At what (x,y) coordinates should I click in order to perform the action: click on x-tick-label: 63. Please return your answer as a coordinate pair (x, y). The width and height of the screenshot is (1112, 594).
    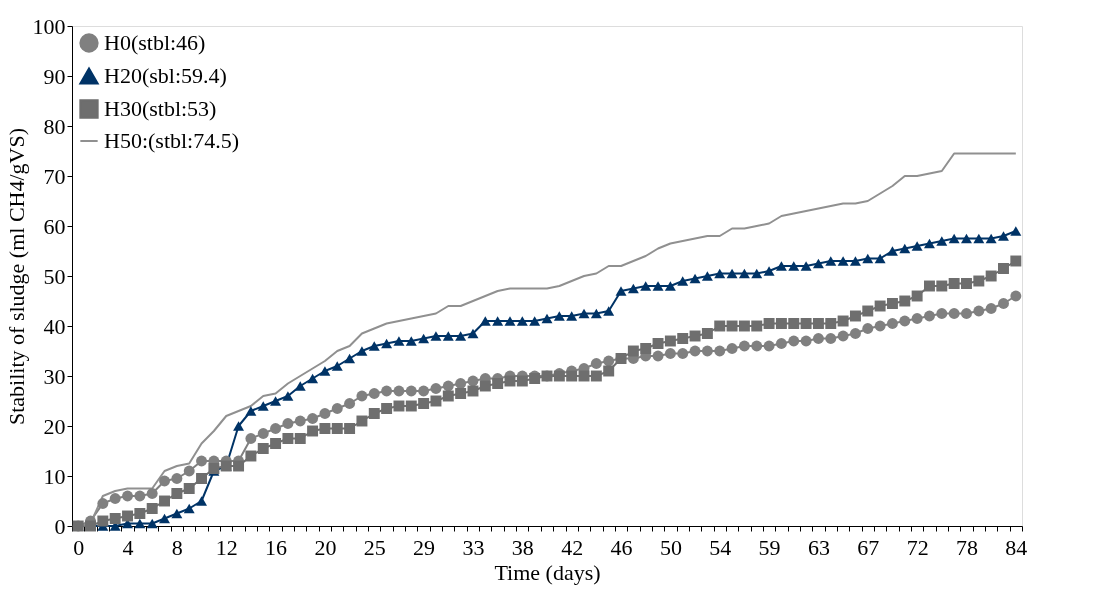
    Looking at the image, I should click on (818, 547).